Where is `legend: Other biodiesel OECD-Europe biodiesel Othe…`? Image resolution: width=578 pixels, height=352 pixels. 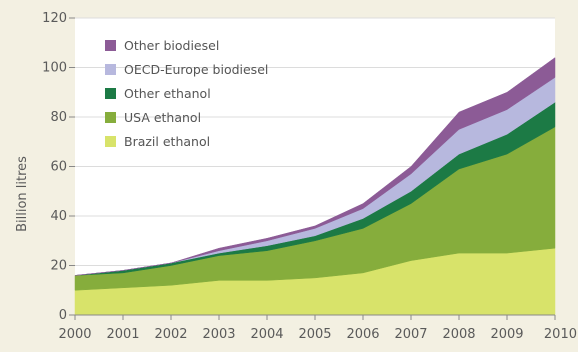 legend: Other biodiesel OECD-Europe biodiesel Othe… is located at coordinates (186, 93).